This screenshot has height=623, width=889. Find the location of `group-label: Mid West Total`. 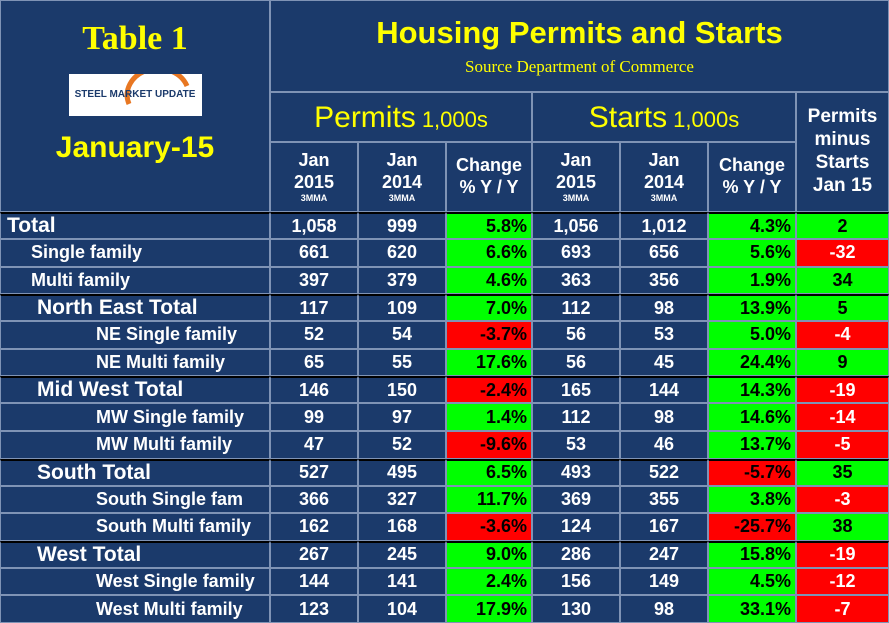

group-label: Mid West Total is located at coordinates (135, 390).